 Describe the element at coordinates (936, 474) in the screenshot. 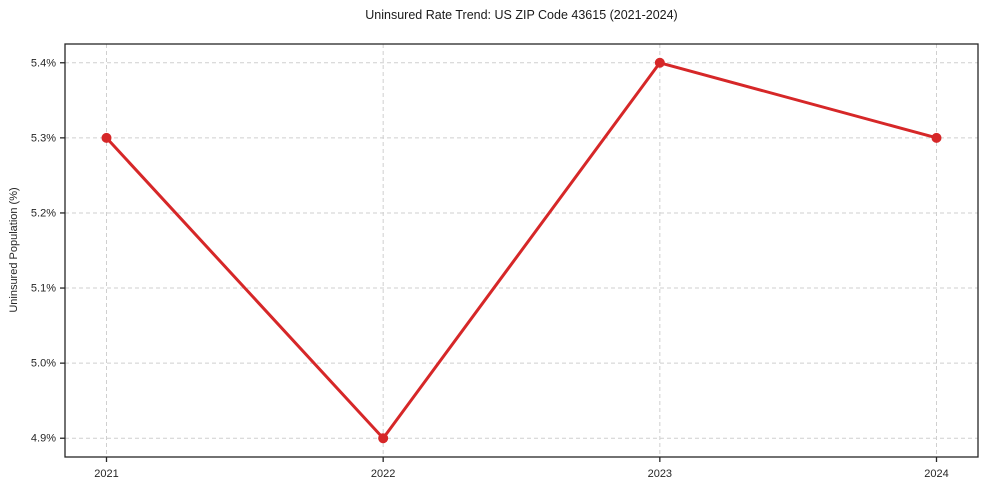

I see `x-tick-label: 2024` at that location.